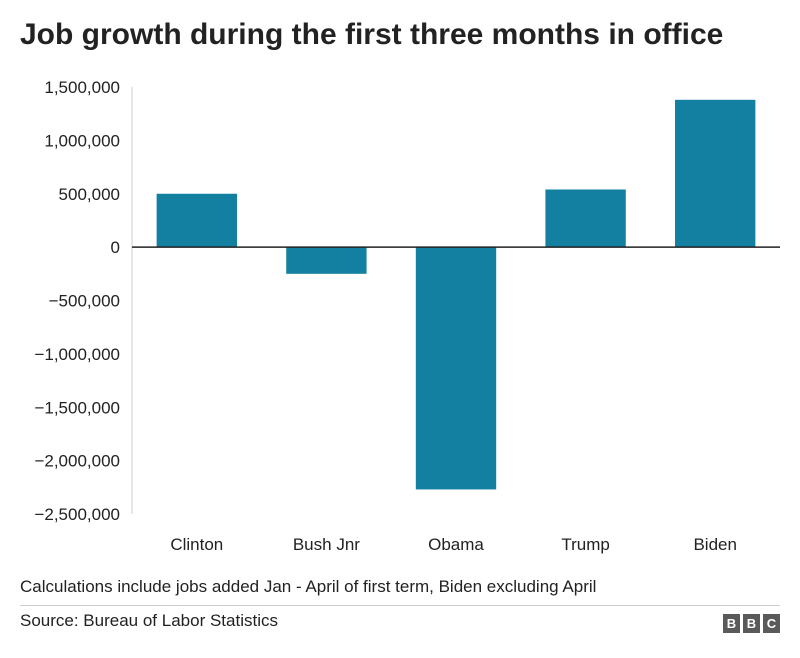 The width and height of the screenshot is (800, 658). I want to click on y-tick-label: −2,500,000, so click(77, 514).